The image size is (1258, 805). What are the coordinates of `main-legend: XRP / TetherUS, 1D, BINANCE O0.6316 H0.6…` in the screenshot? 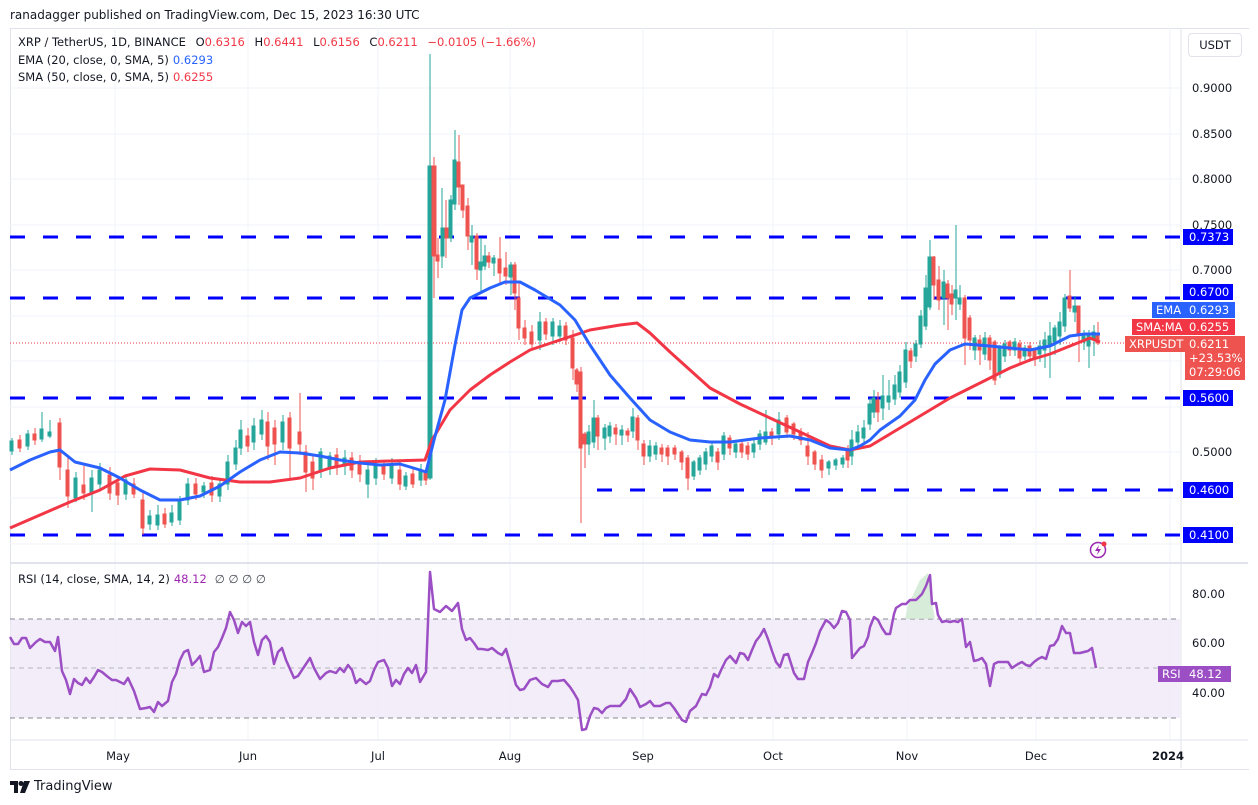 It's located at (277, 42).